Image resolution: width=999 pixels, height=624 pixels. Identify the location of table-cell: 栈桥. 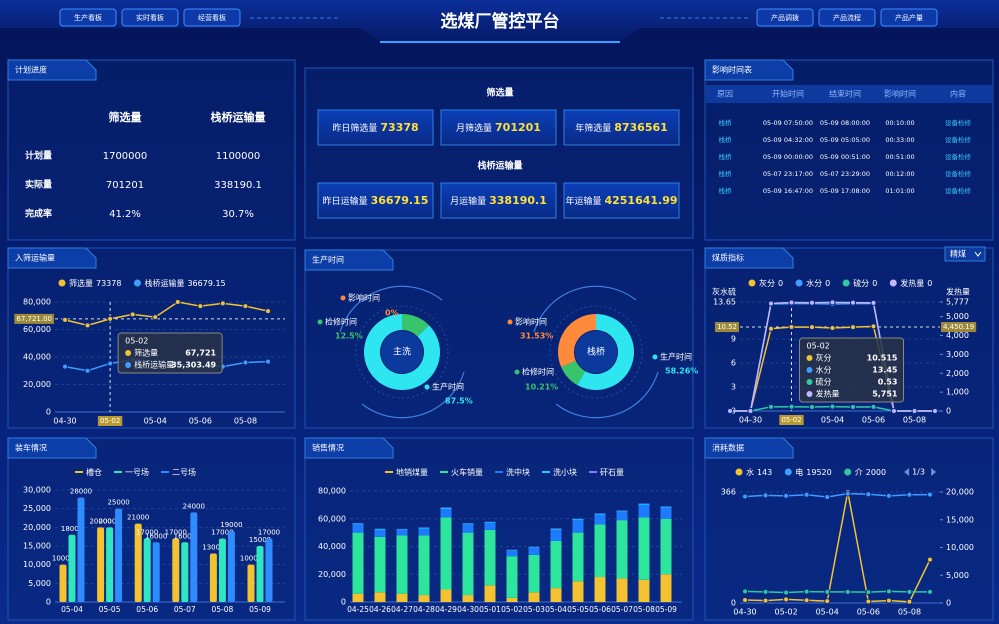
(726, 156).